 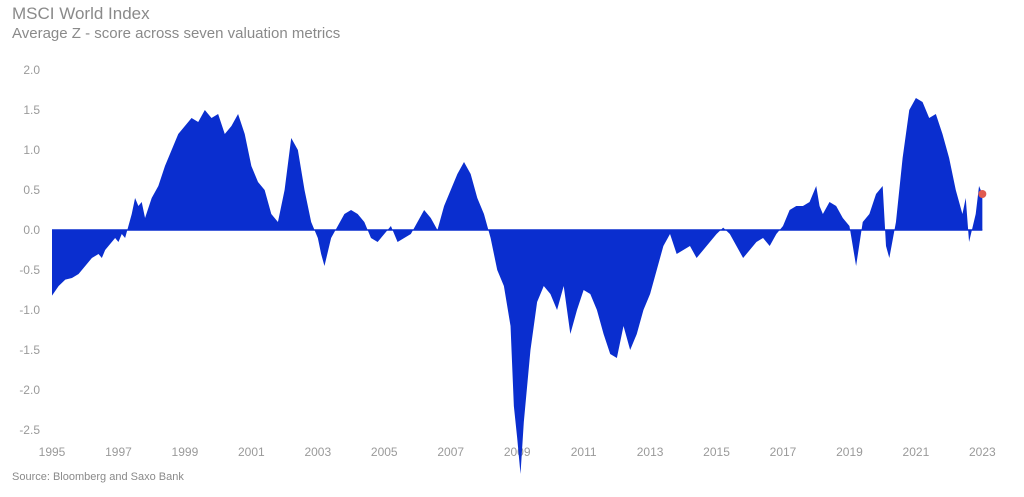 What do you see at coordinates (916, 452) in the screenshot?
I see `x-tick-label: 2021` at bounding box center [916, 452].